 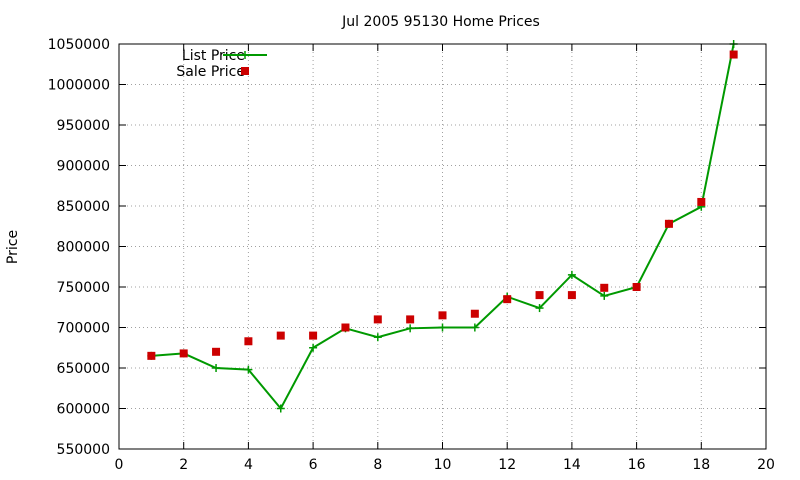 I want to click on y-tick-label: 550000, so click(x=83, y=450).